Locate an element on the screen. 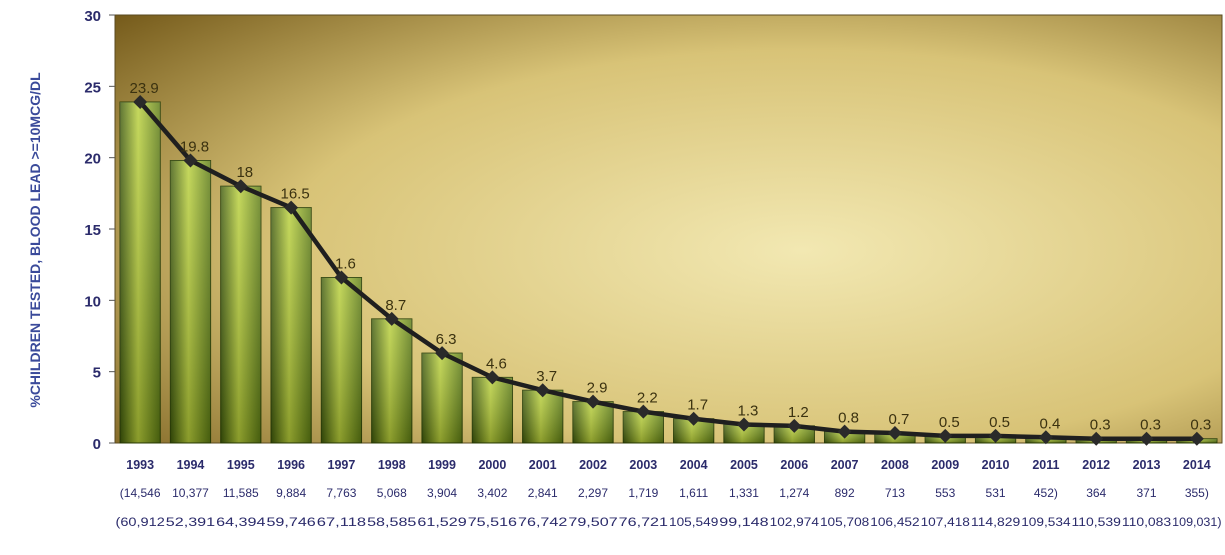 The height and width of the screenshot is (555, 1225). x-tick-label: 2008 is located at coordinates (895, 465).